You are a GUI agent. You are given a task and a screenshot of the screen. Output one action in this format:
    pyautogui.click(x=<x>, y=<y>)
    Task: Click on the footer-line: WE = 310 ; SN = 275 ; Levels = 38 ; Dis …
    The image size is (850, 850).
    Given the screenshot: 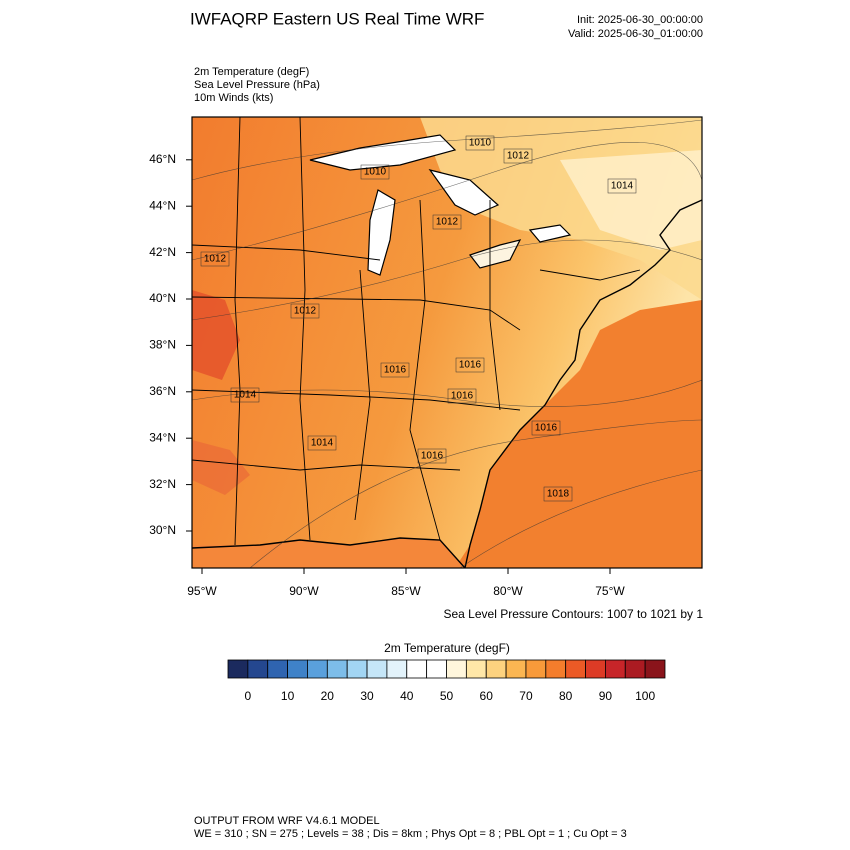 What is the action you would take?
    pyautogui.click(x=410, y=834)
    